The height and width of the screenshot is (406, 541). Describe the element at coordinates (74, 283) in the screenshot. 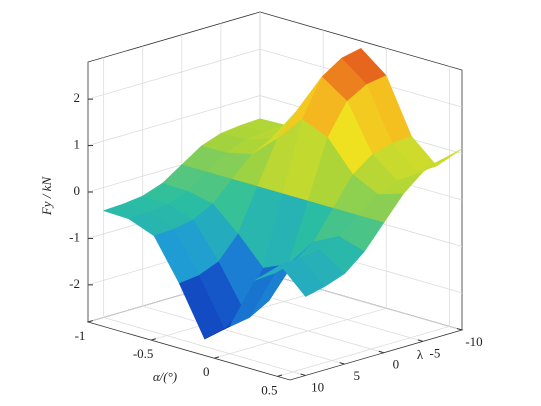

I see `z-tick-label: -2` at that location.